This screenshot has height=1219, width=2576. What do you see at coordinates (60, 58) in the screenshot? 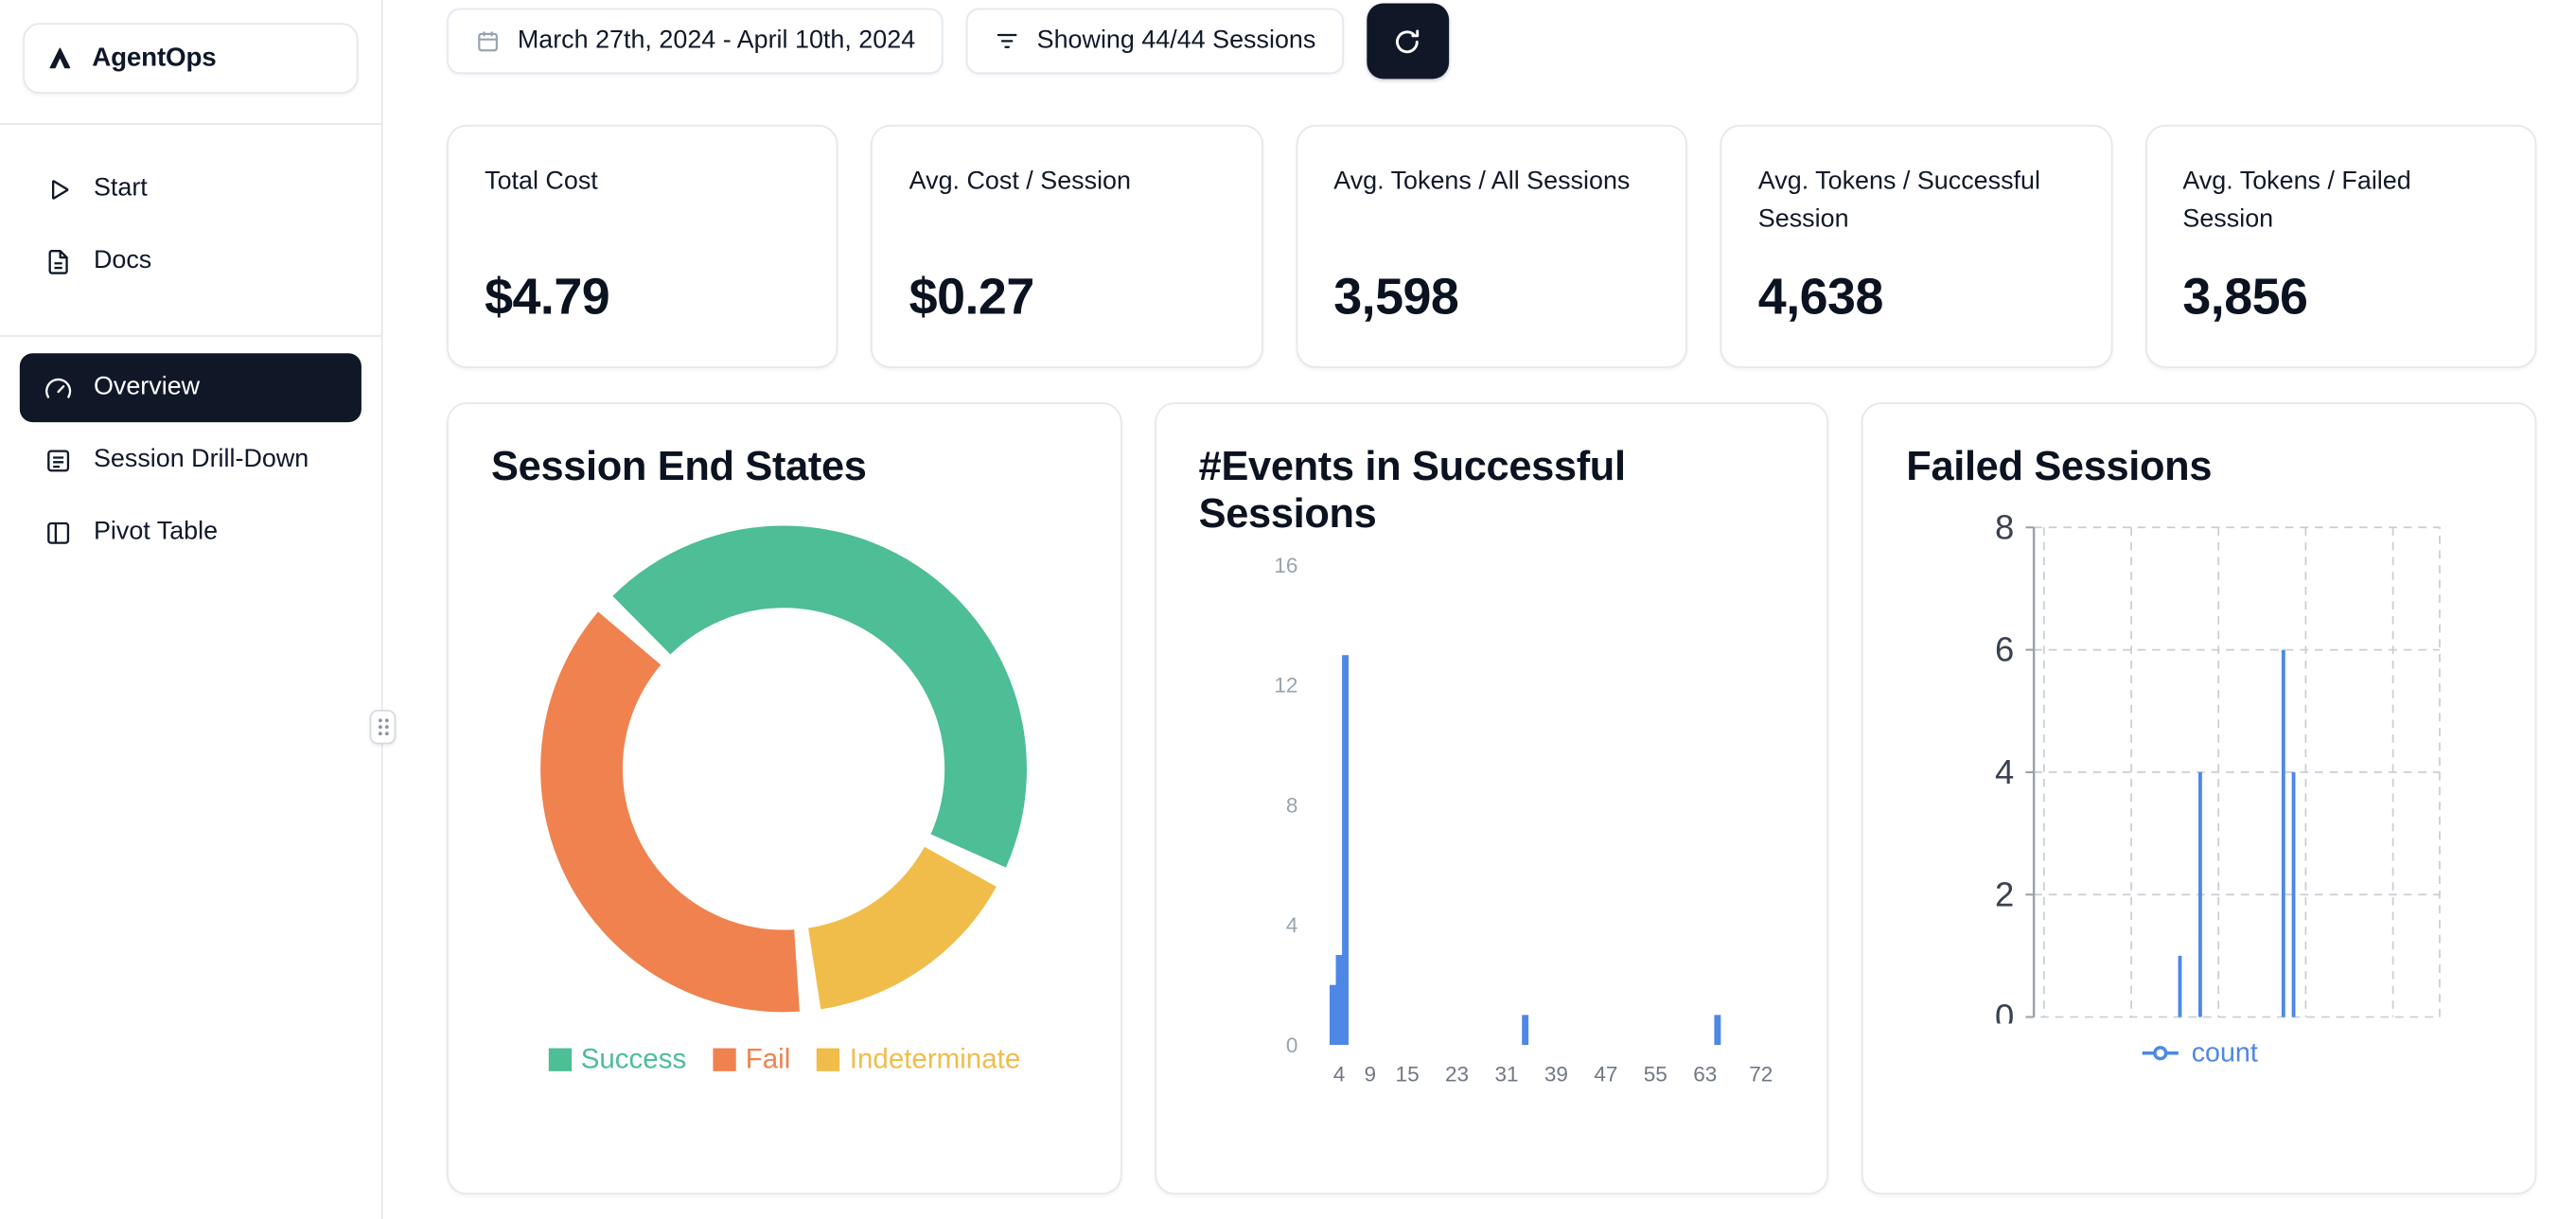
I see `agentops-logo-icon` at bounding box center [60, 58].